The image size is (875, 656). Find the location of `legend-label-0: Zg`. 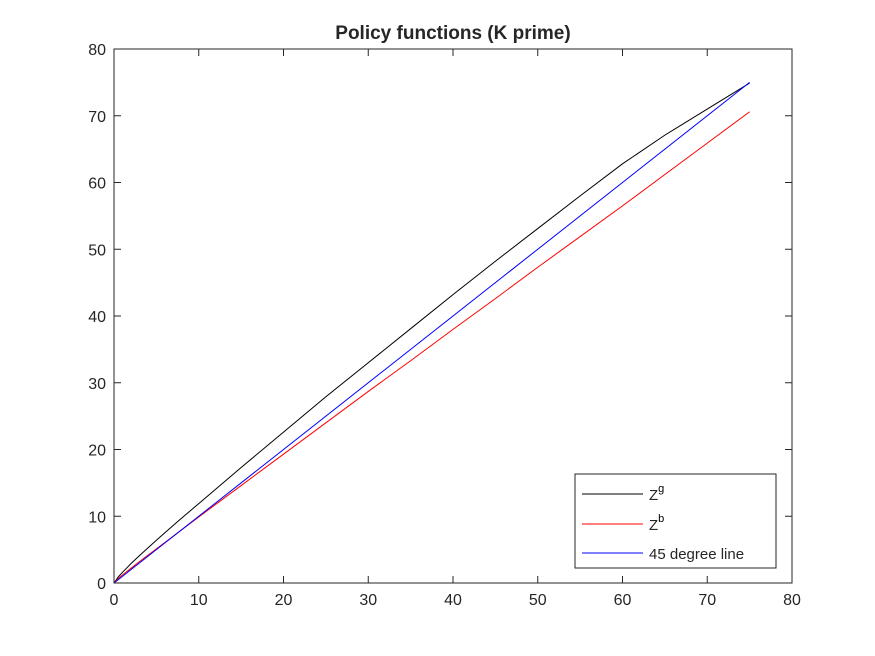

legend-label-0: Zg is located at coordinates (656, 493).